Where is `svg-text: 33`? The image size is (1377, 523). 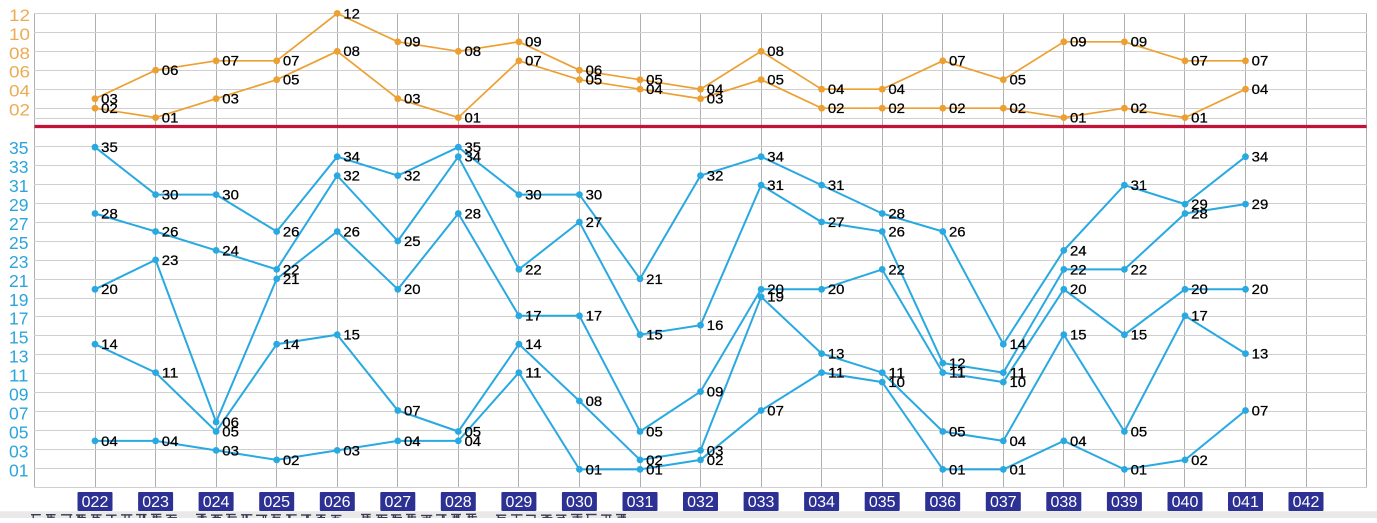
svg-text: 33 is located at coordinates (19, 167).